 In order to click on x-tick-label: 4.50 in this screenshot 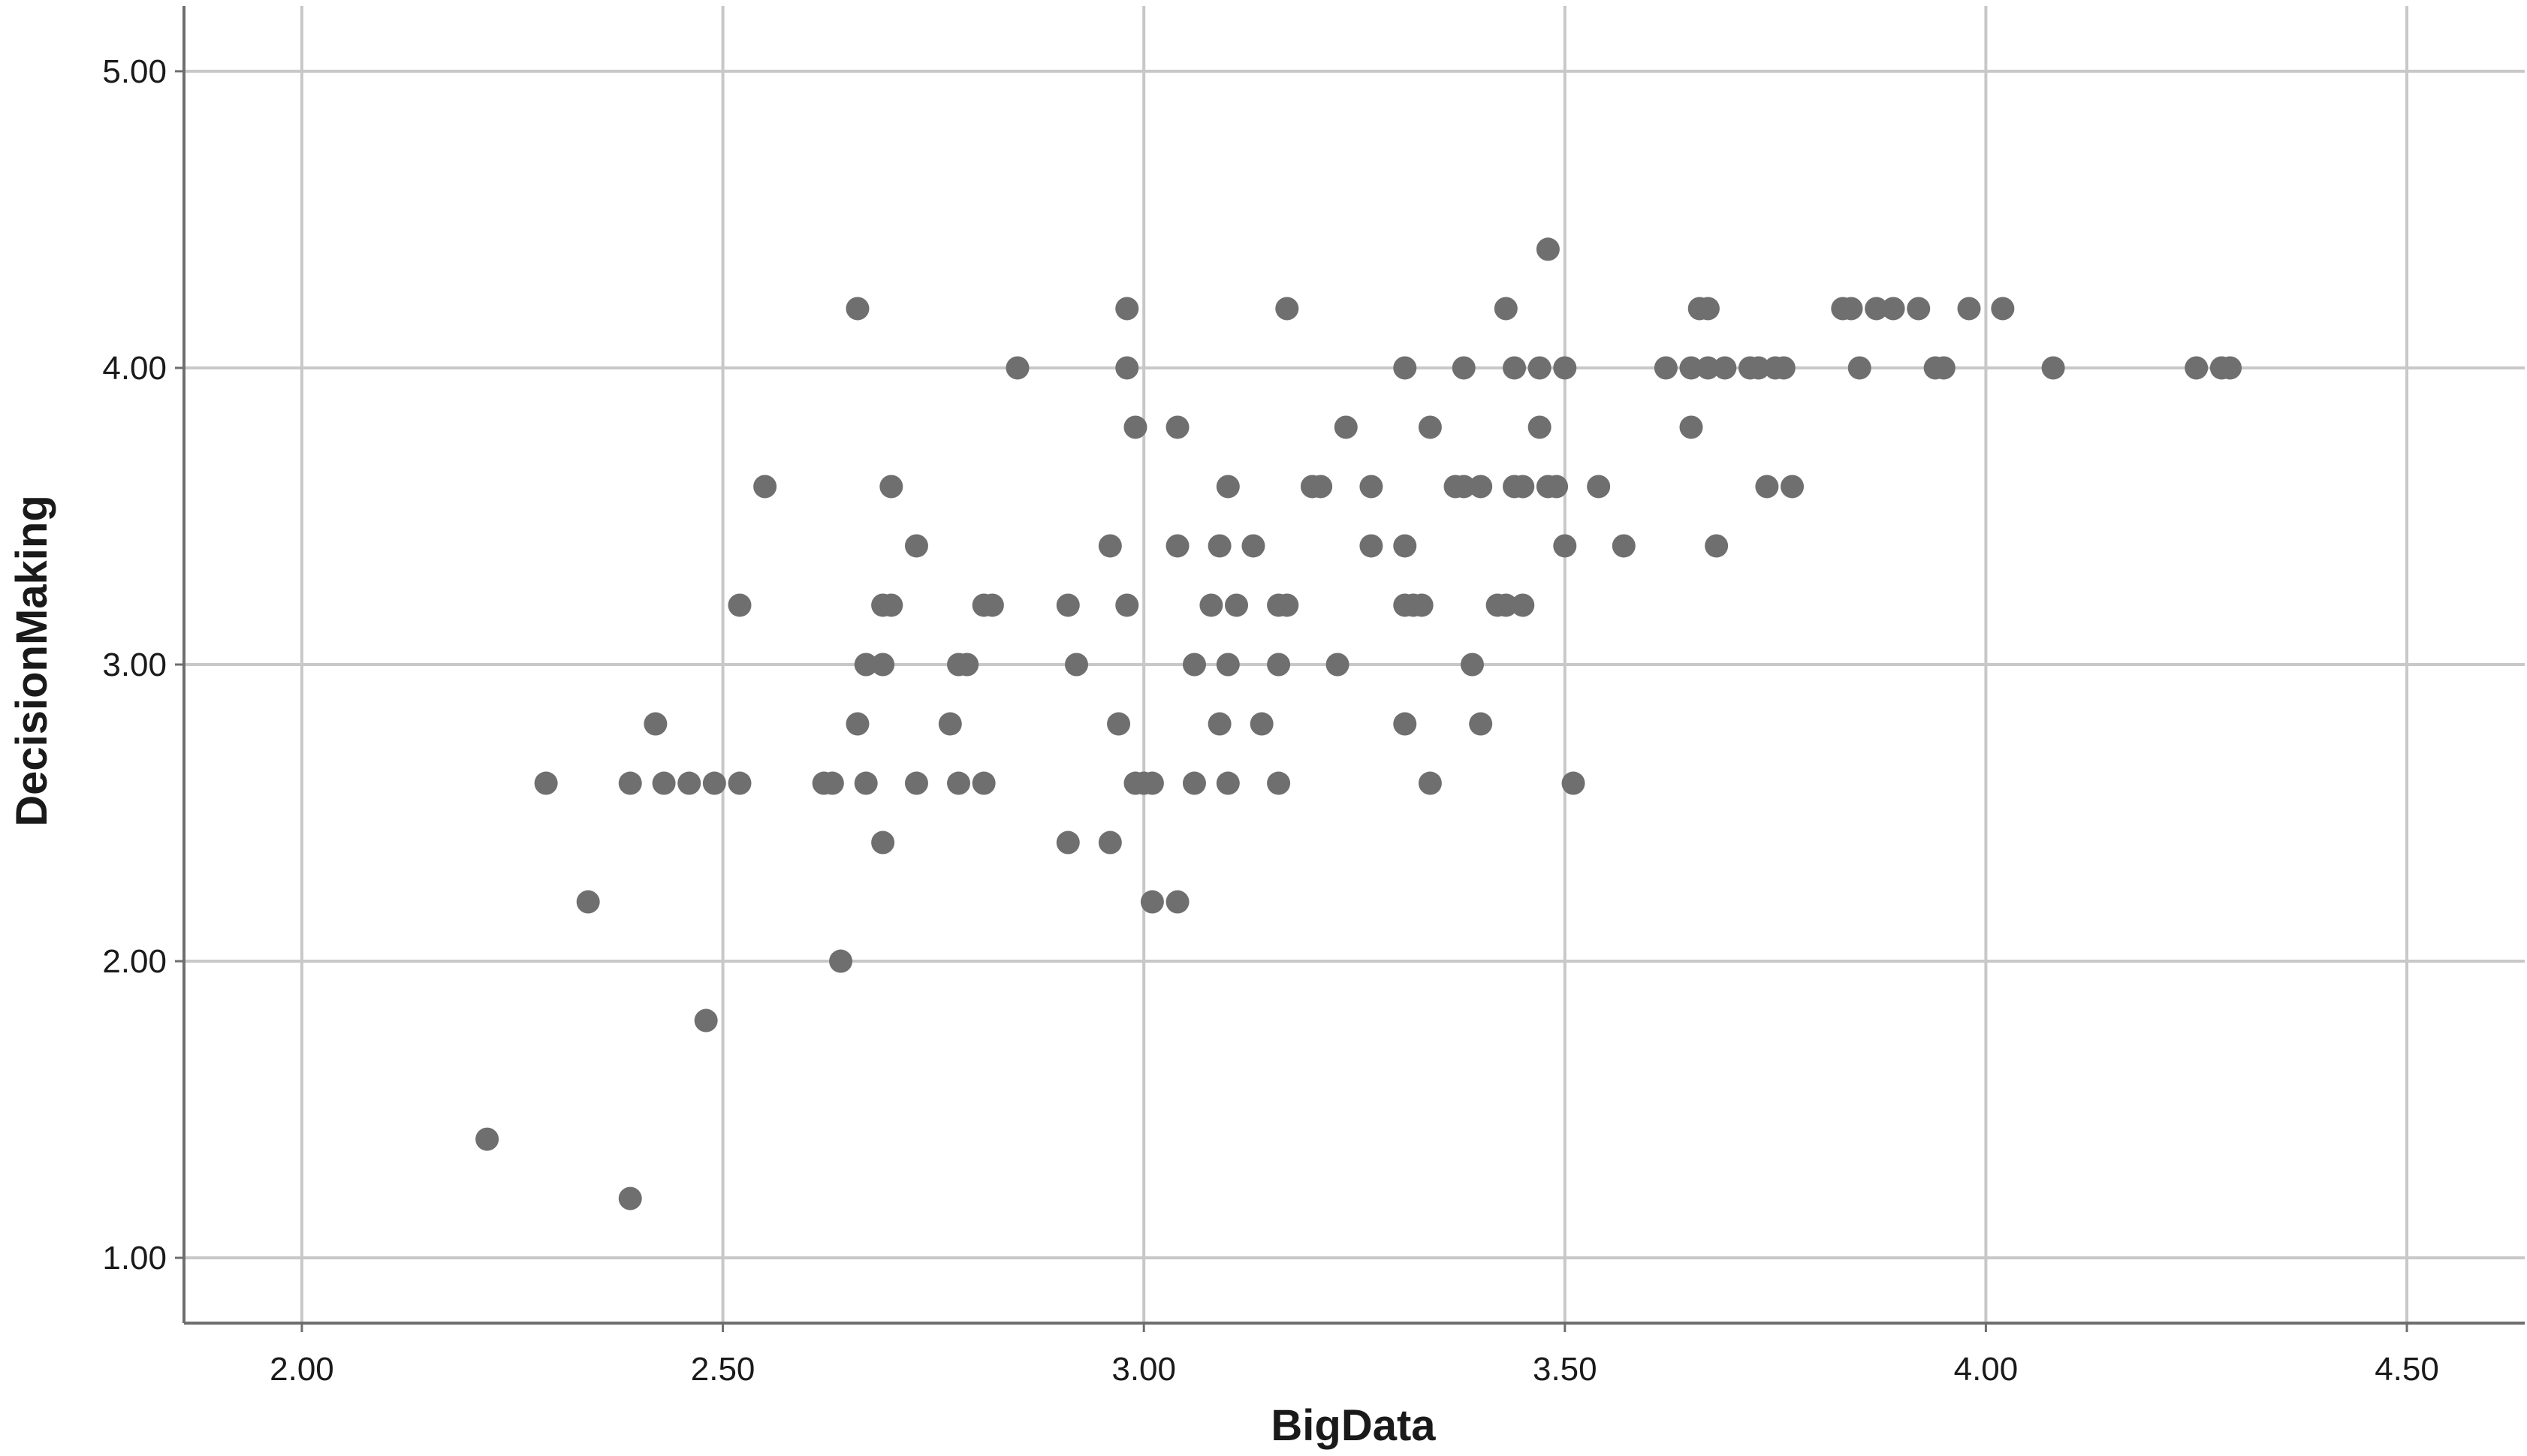, I will do `click(2407, 1369)`.